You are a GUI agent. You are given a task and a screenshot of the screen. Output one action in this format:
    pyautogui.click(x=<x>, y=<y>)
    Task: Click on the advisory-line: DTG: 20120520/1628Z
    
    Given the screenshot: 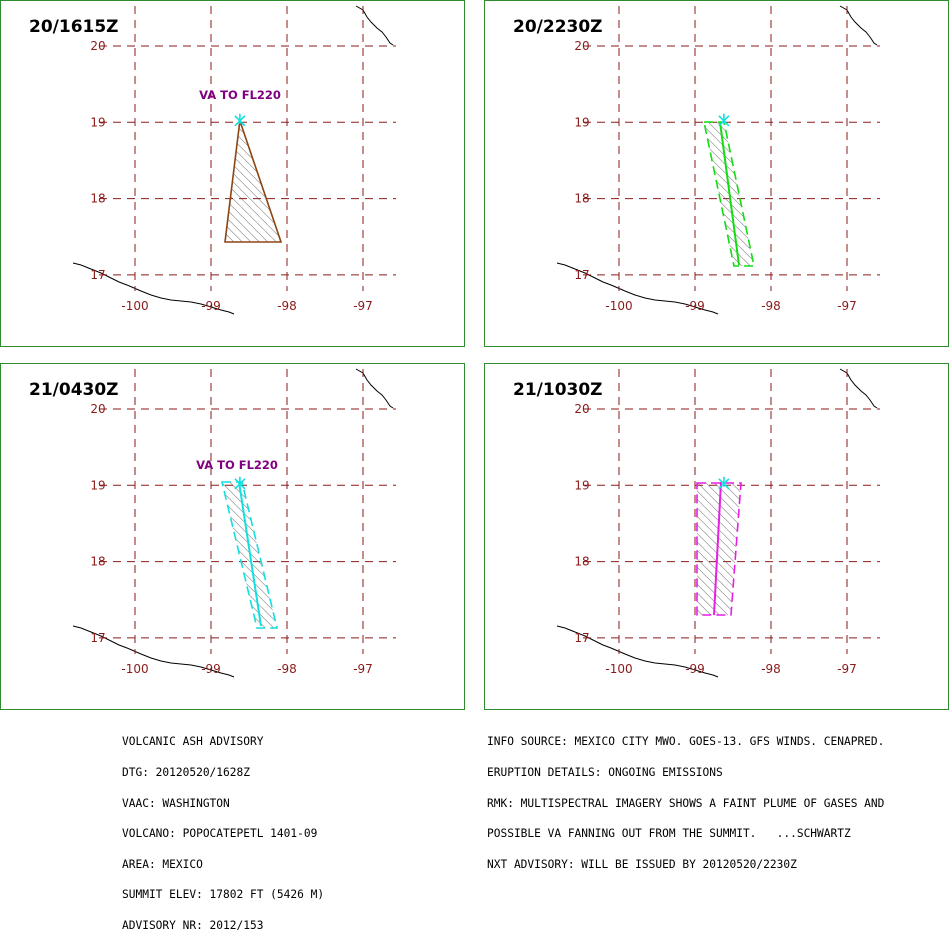 What is the action you would take?
    pyautogui.click(x=186, y=772)
    